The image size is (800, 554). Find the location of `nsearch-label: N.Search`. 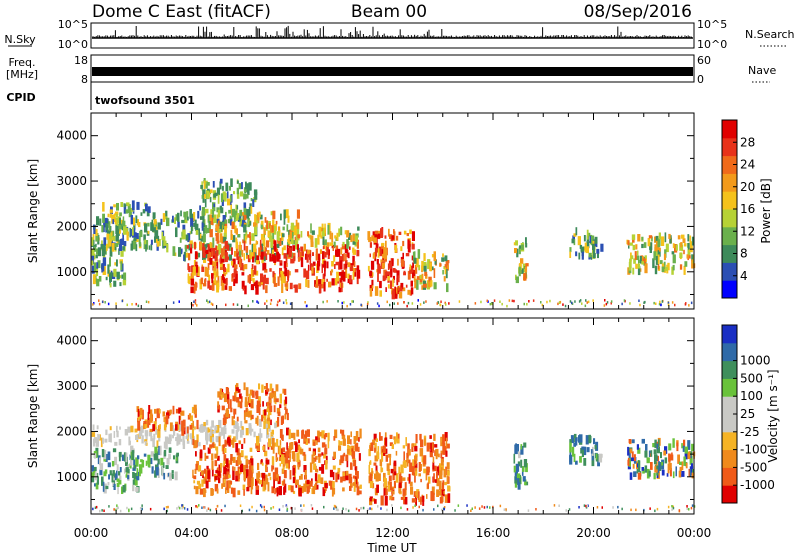

nsearch-label: N.Search is located at coordinates (770, 34).